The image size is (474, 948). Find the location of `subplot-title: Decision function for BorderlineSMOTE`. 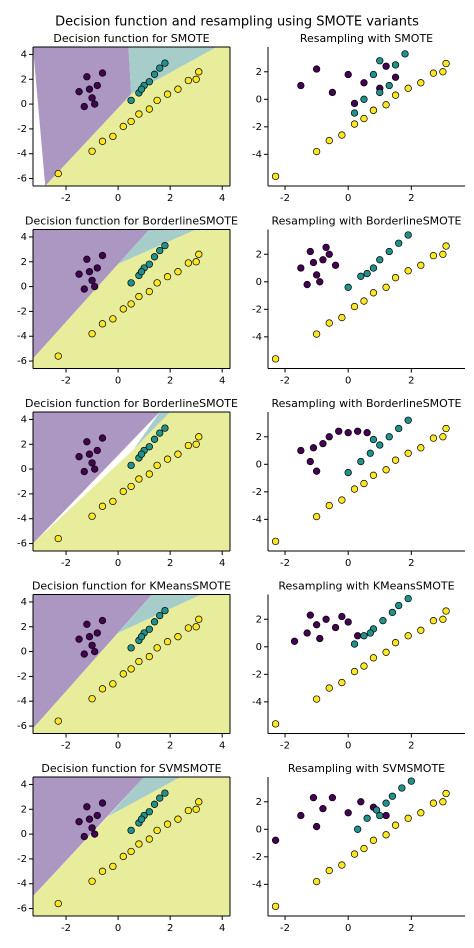

subplot-title: Decision function for BorderlineSMOTE is located at coordinates (131, 403).